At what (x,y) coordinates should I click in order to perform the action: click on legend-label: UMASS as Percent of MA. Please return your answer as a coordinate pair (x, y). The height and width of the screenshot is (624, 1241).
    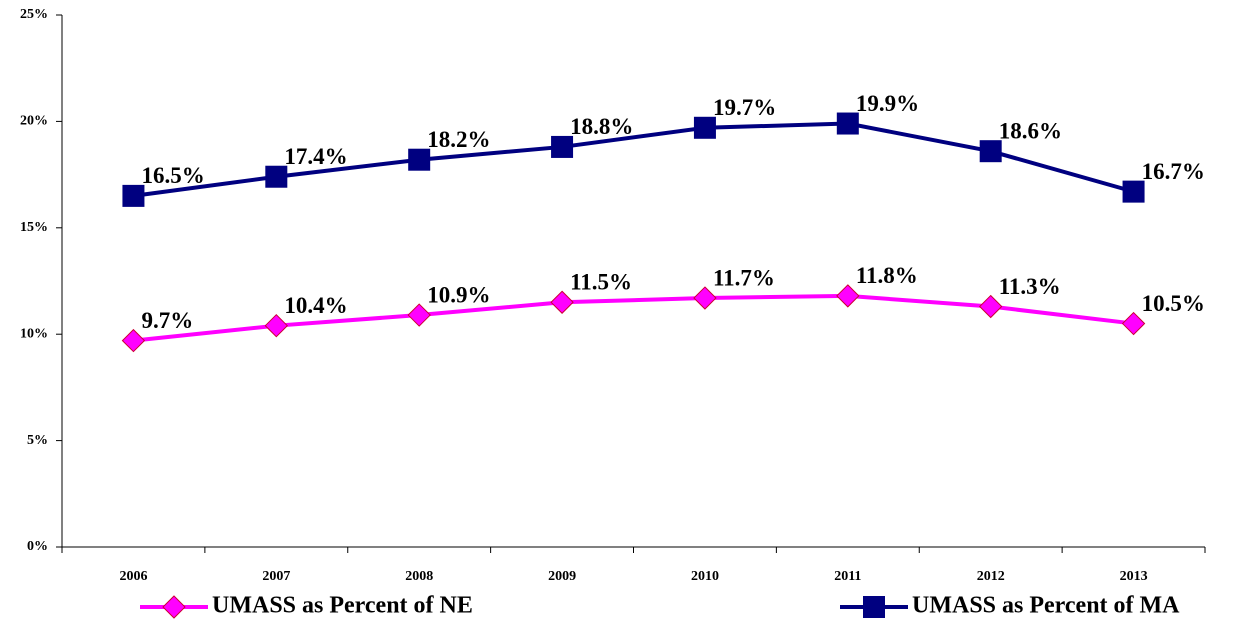
    Looking at the image, I should click on (1046, 606).